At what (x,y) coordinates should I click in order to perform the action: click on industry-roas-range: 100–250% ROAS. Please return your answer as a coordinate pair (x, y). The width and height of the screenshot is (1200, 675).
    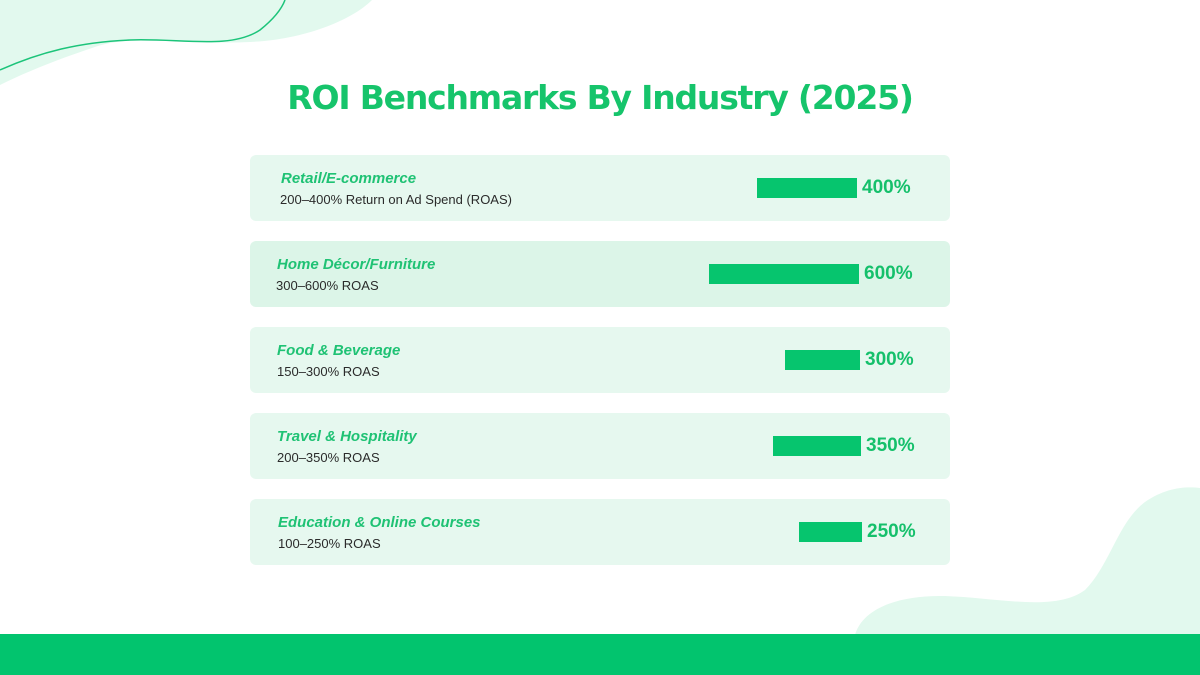
    Looking at the image, I should click on (329, 543).